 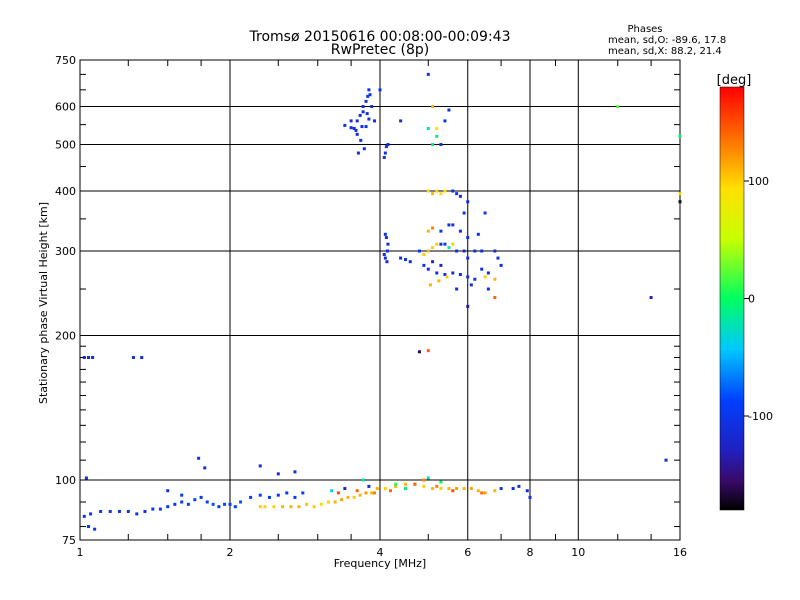 What do you see at coordinates (732, 298) in the screenshot?
I see `colorbar` at bounding box center [732, 298].